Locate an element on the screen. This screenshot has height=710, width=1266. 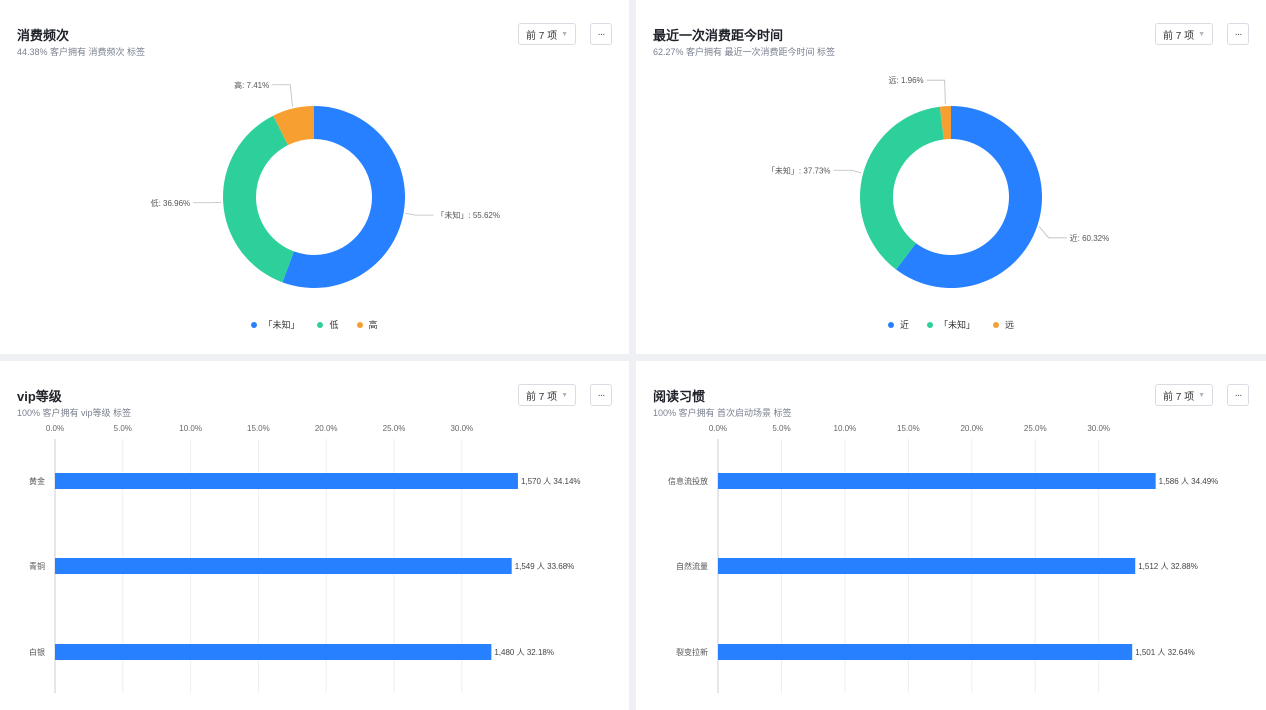
card-title: 最近一次消费距今时间 is located at coordinates (718, 35).